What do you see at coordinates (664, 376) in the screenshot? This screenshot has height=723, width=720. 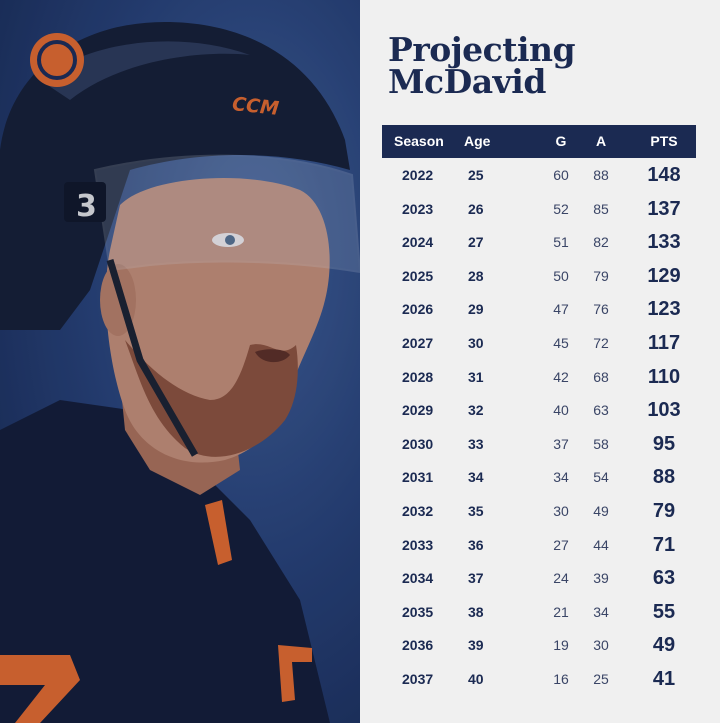 I see `points-cell: 110` at bounding box center [664, 376].